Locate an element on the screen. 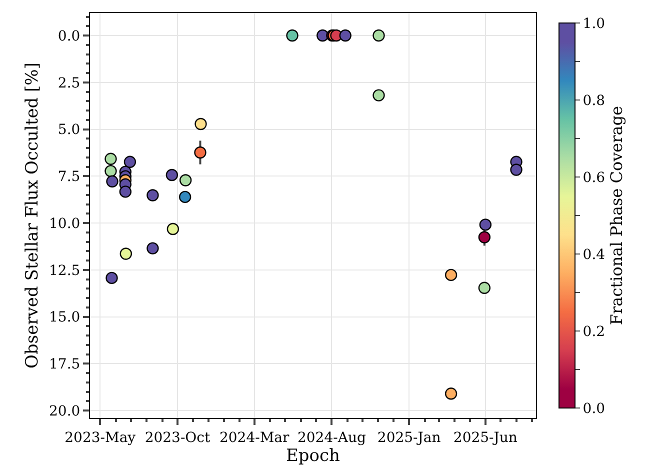 Image resolution: width=649 pixels, height=474 pixels. y-tick-label: 7.5 is located at coordinates (69, 177).